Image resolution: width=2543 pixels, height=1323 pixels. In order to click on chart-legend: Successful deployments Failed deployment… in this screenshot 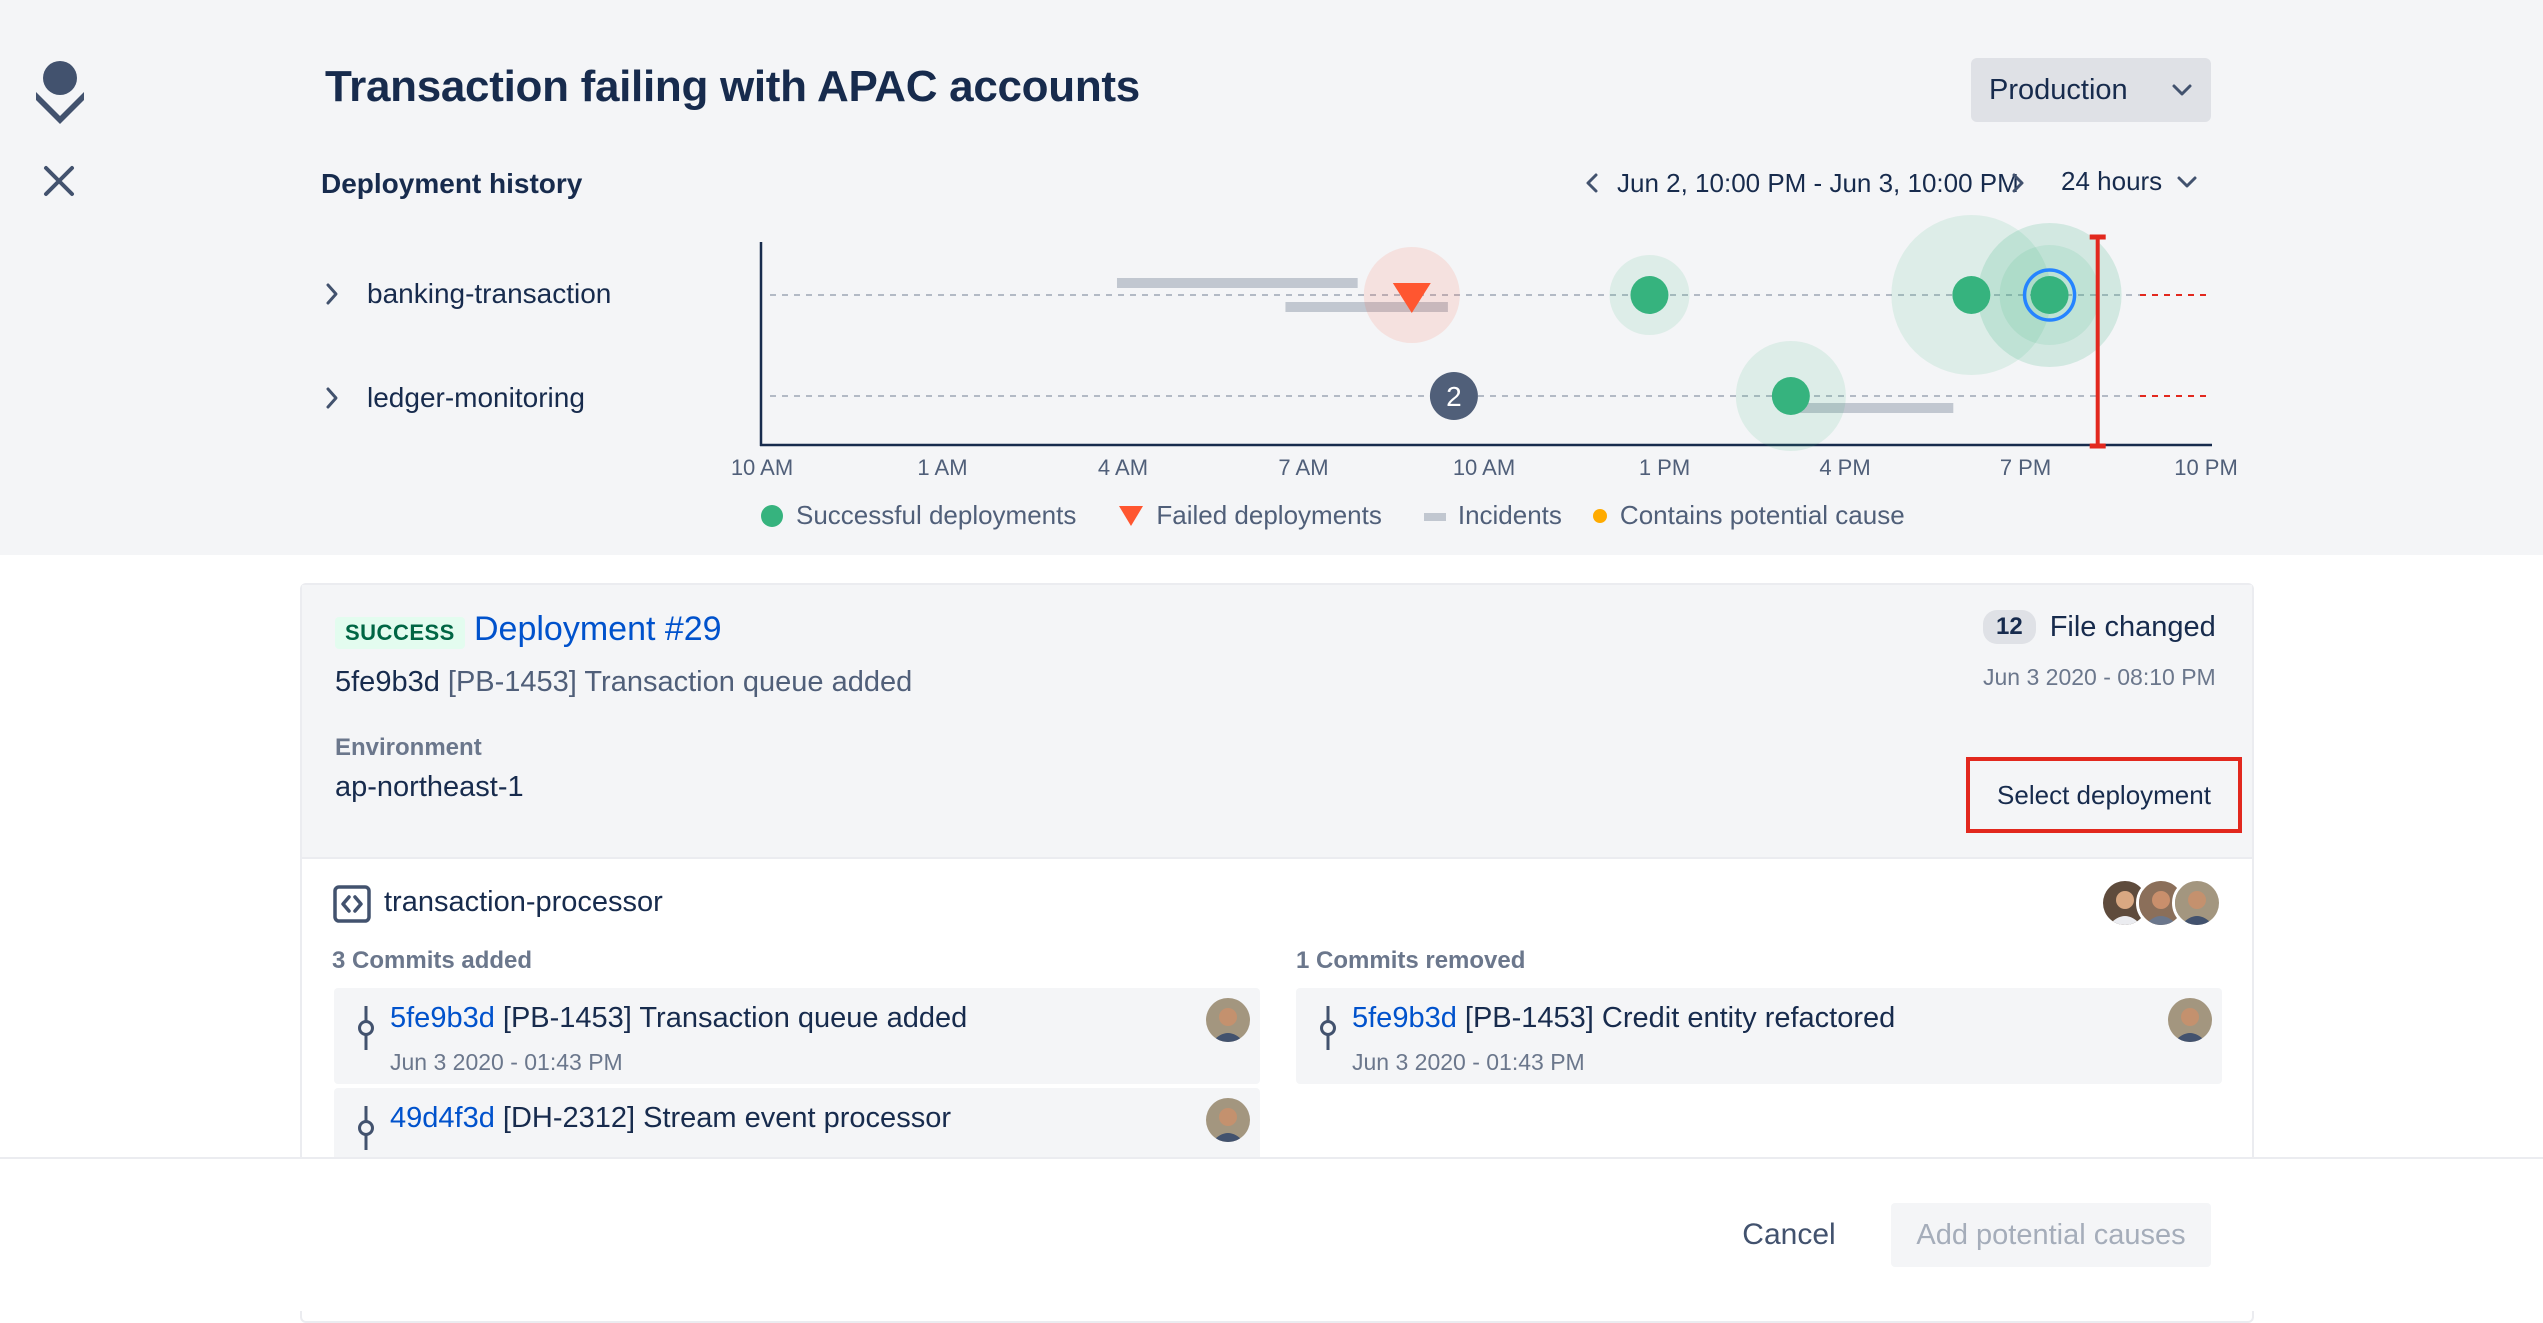, I will do `click(1332, 515)`.